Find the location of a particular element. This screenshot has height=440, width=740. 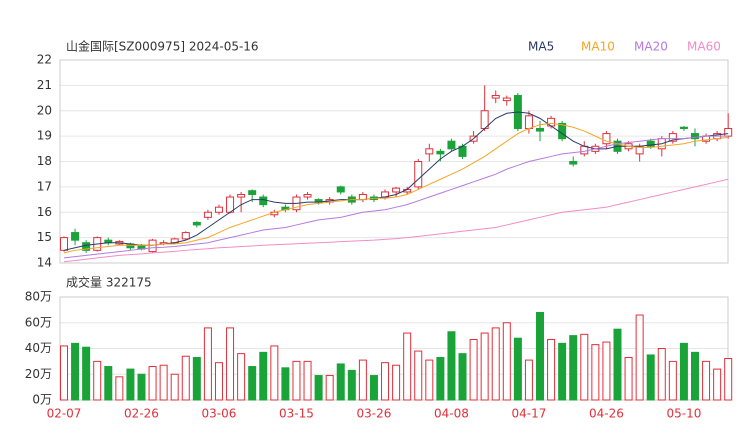

x-tick-label: 04-26 is located at coordinates (606, 414).